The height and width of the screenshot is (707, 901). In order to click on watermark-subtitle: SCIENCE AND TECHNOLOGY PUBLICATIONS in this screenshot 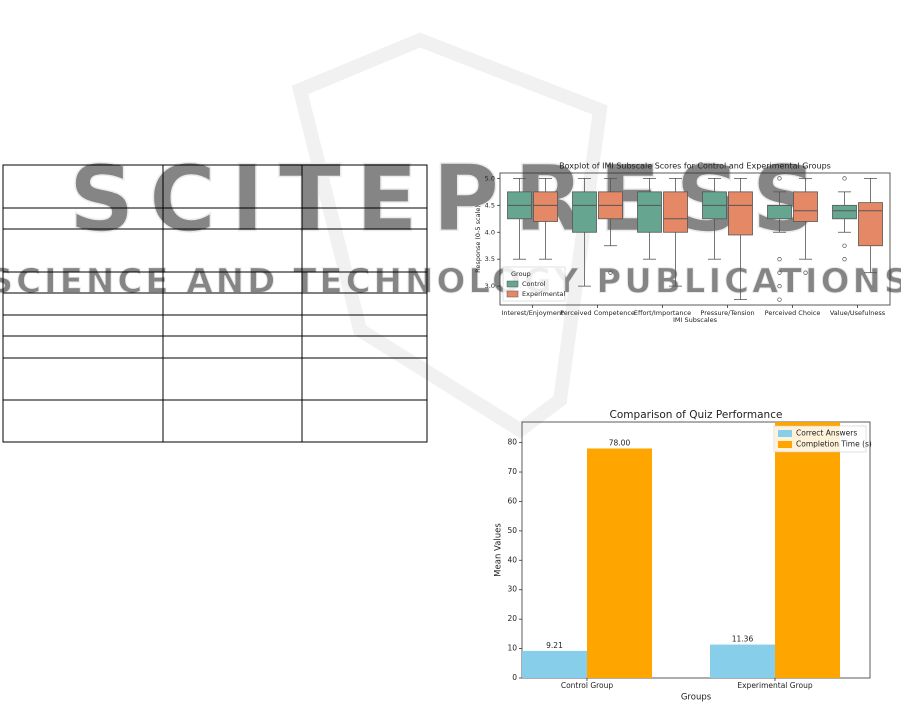, I will do `click(450, 282)`.